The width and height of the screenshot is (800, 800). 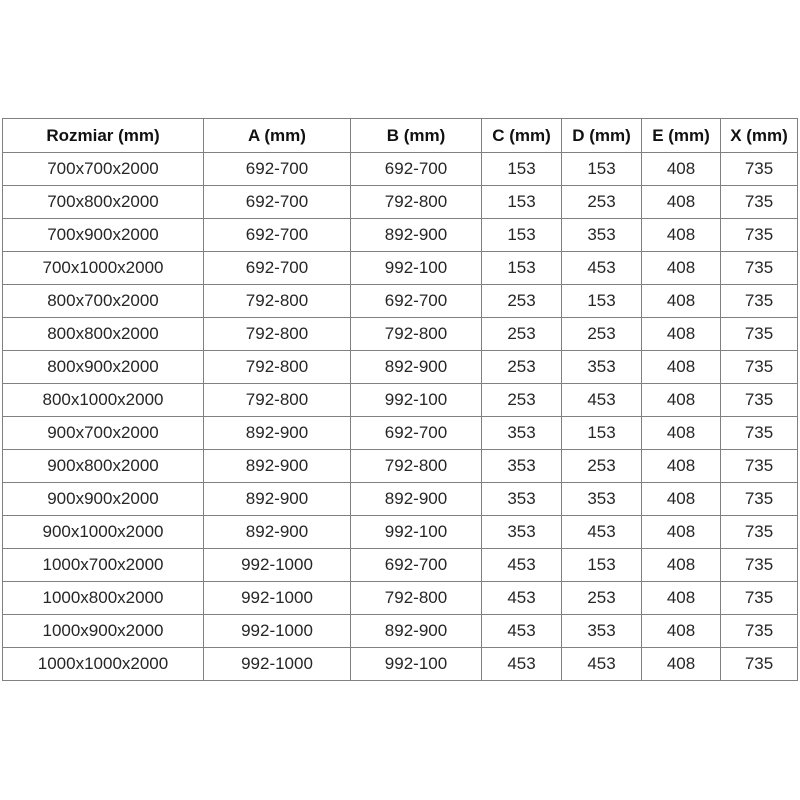 I want to click on table-row: 1000x700x2000 992-1000 692-700 453 153 408 735, so click(x=400, y=565).